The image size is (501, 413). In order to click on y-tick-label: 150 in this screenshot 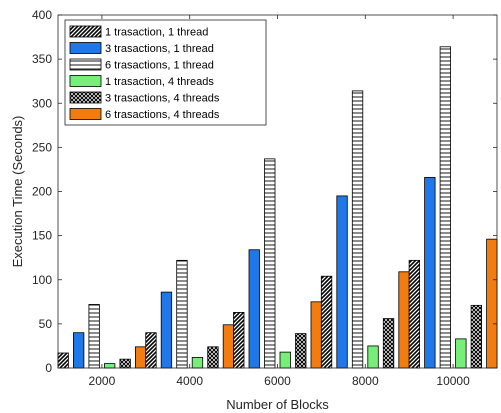, I will do `click(42, 236)`.